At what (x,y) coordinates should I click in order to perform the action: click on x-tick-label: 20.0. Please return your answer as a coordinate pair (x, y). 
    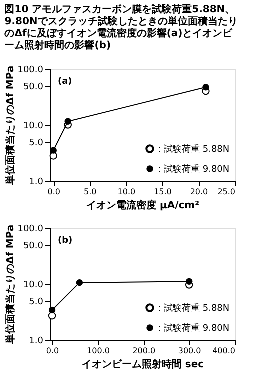
    Looking at the image, I should click on (199, 192).